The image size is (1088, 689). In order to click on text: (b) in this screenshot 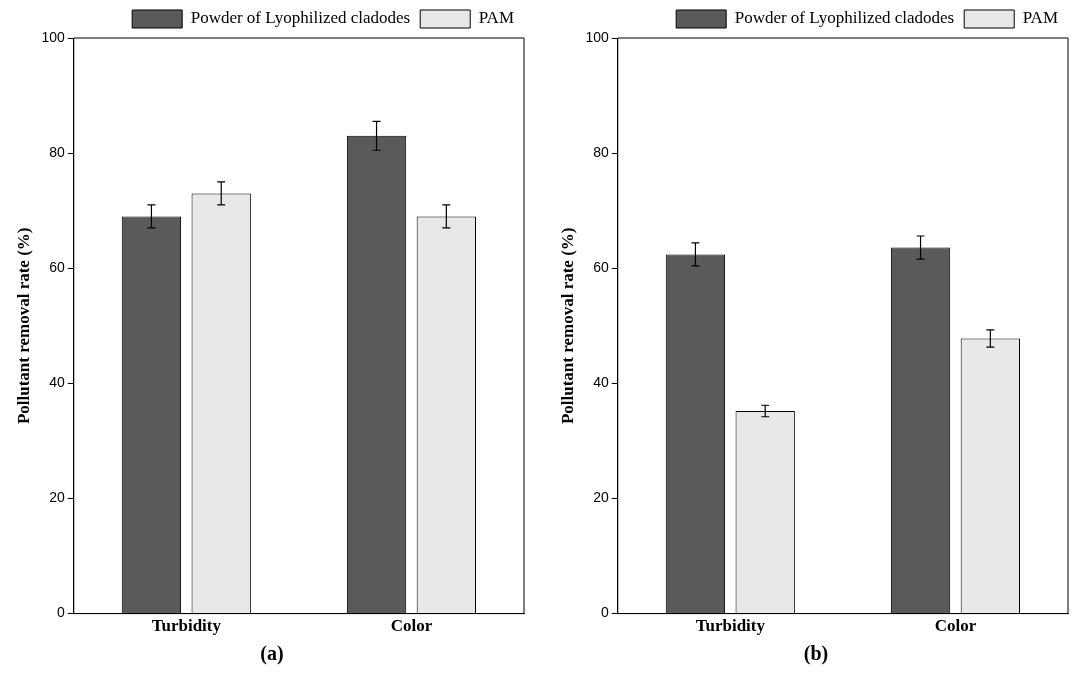, I will do `click(816, 653)`.